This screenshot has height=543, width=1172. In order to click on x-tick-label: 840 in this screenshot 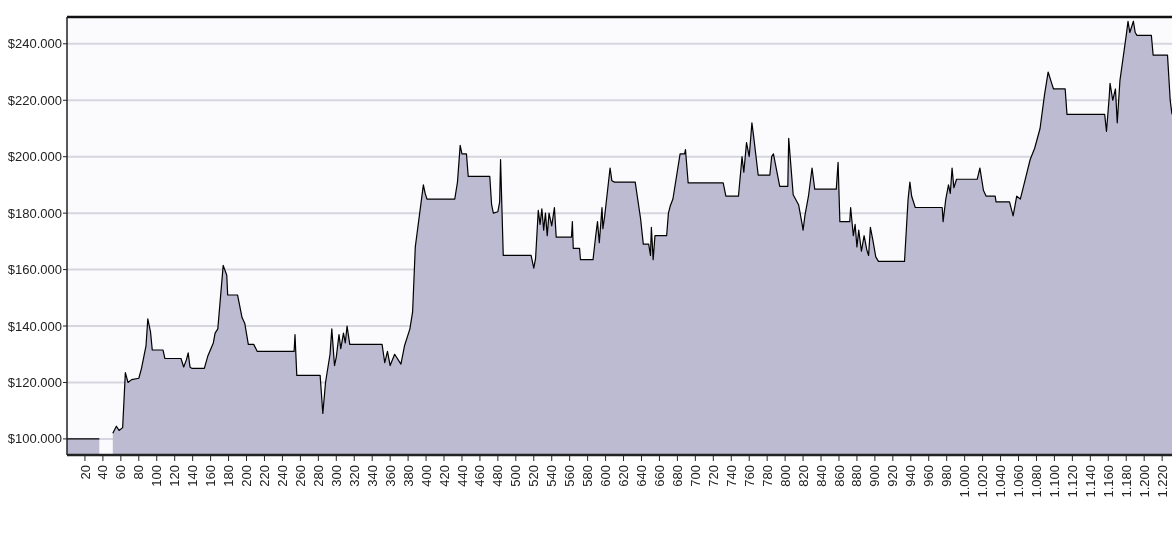, I will do `click(821, 476)`.